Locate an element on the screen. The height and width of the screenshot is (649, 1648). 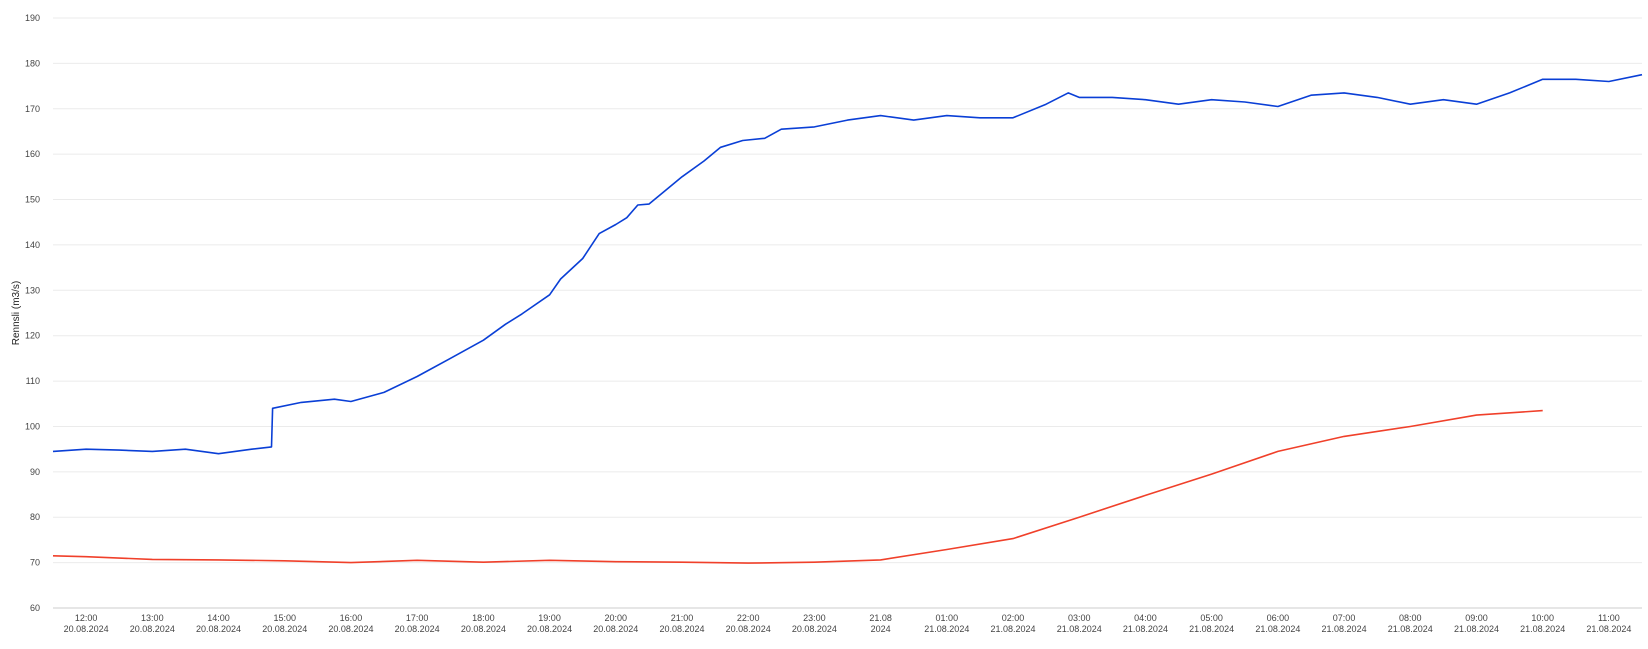
x-tick-label-date: 2024 is located at coordinates (881, 629).